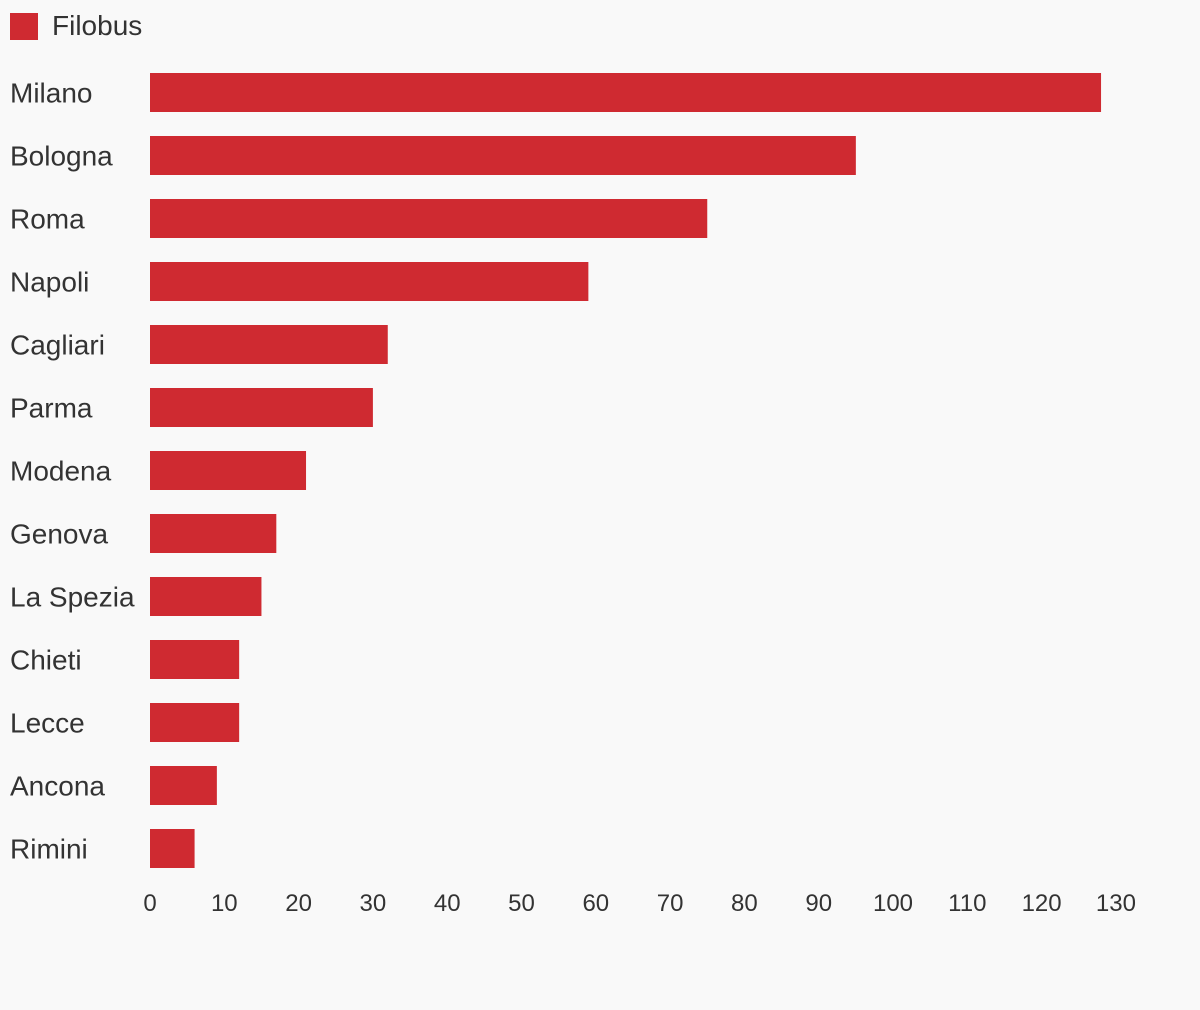 This screenshot has width=1200, height=1010. Describe the element at coordinates (373, 903) in the screenshot. I see `x-tick-label: 30` at that location.